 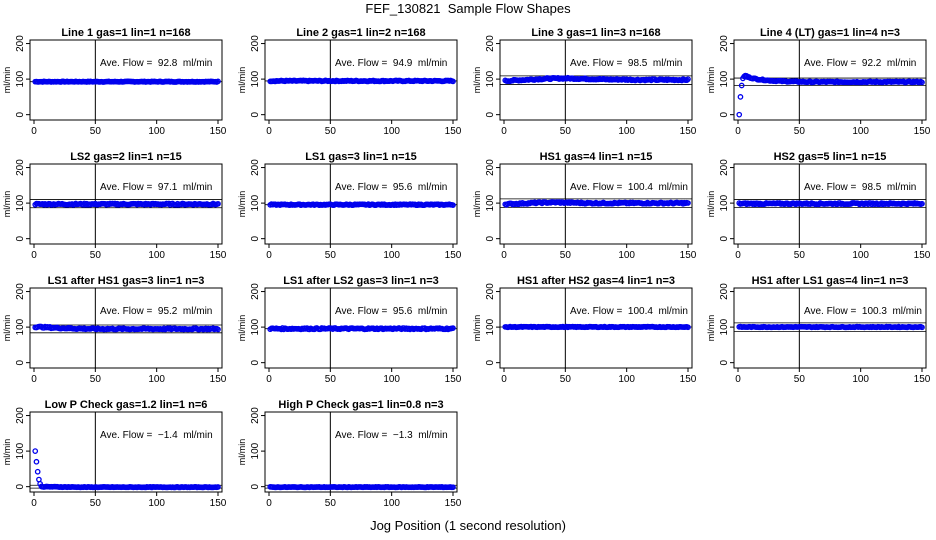 I want to click on panel-title: Line 4 (LT) gas=1 lin=4 n=3, so click(x=830, y=33).